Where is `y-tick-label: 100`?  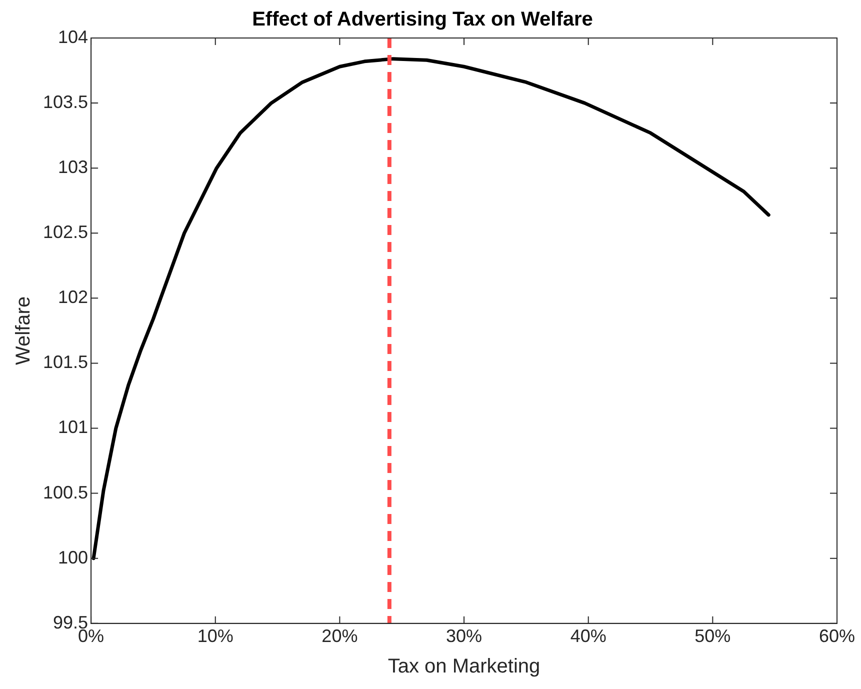
y-tick-label: 100 is located at coordinates (73, 557).